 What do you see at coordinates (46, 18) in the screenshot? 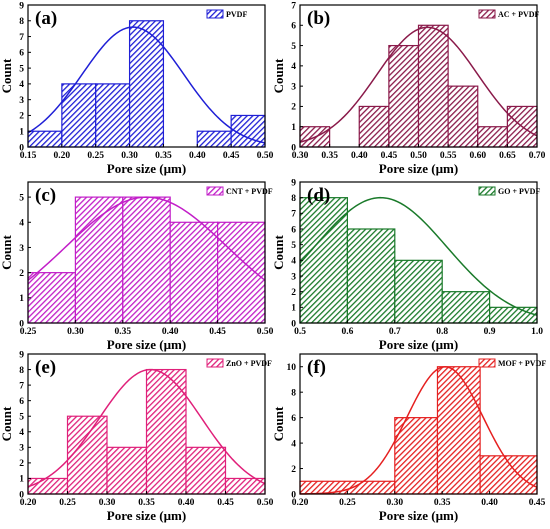
I see `panel-label: (a)` at bounding box center [46, 18].